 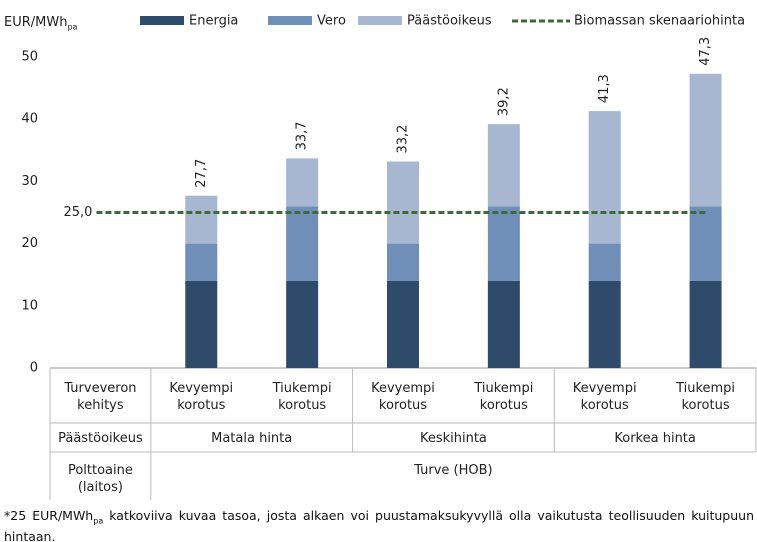 What do you see at coordinates (100, 479) in the screenshot?
I see `row-header: Polttoaine (laitos)` at bounding box center [100, 479].